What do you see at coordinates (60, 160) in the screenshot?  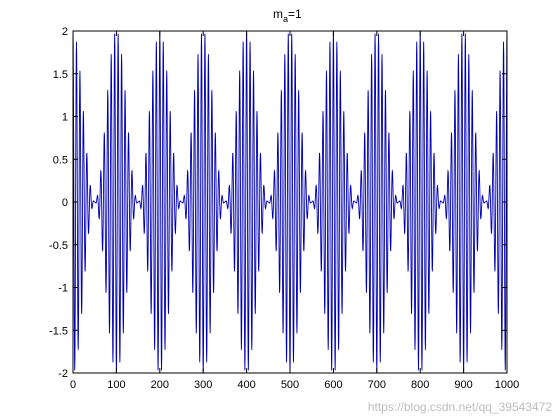 I see `y-tick-label: 0.5` at bounding box center [60, 160].